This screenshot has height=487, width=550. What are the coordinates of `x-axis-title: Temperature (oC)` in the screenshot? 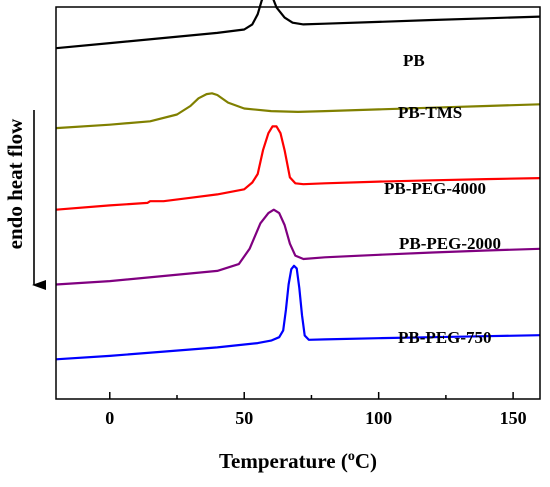 It's located at (298, 461).